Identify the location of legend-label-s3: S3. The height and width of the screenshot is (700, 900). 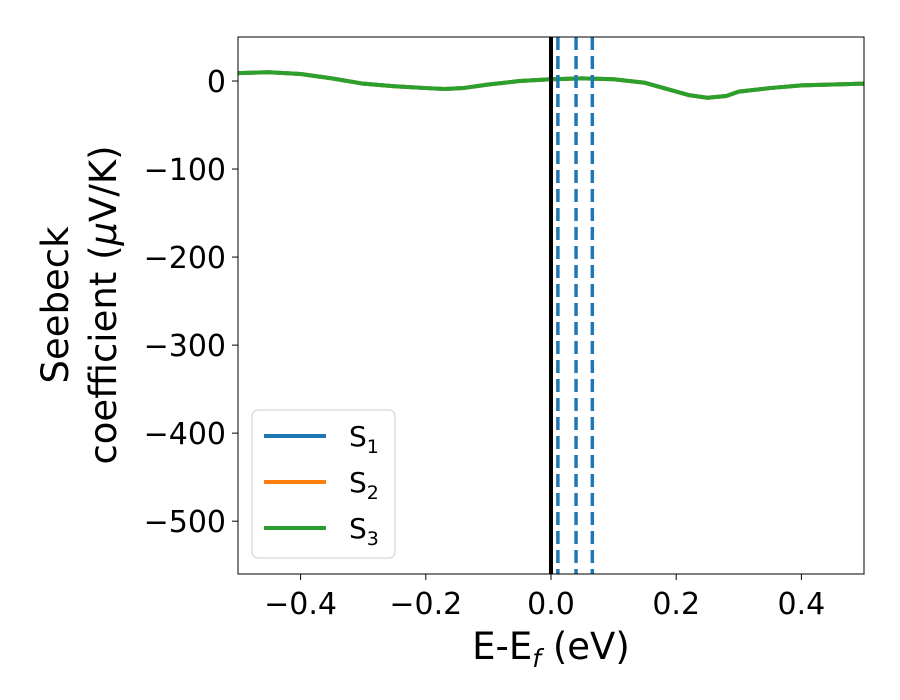
(364, 531).